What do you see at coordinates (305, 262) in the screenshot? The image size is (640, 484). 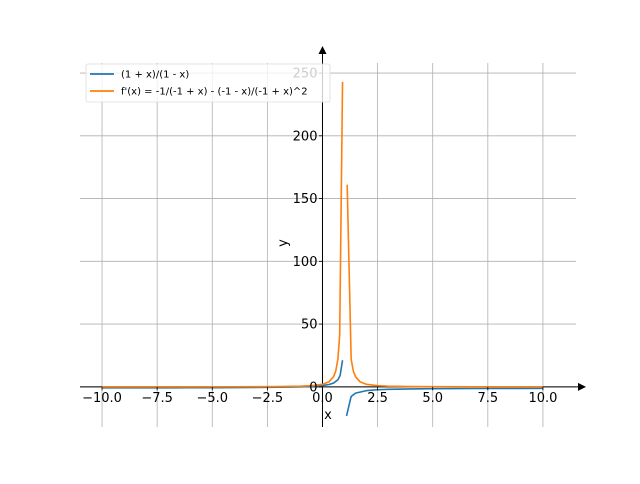 I see `y-tick-label: 100` at bounding box center [305, 262].